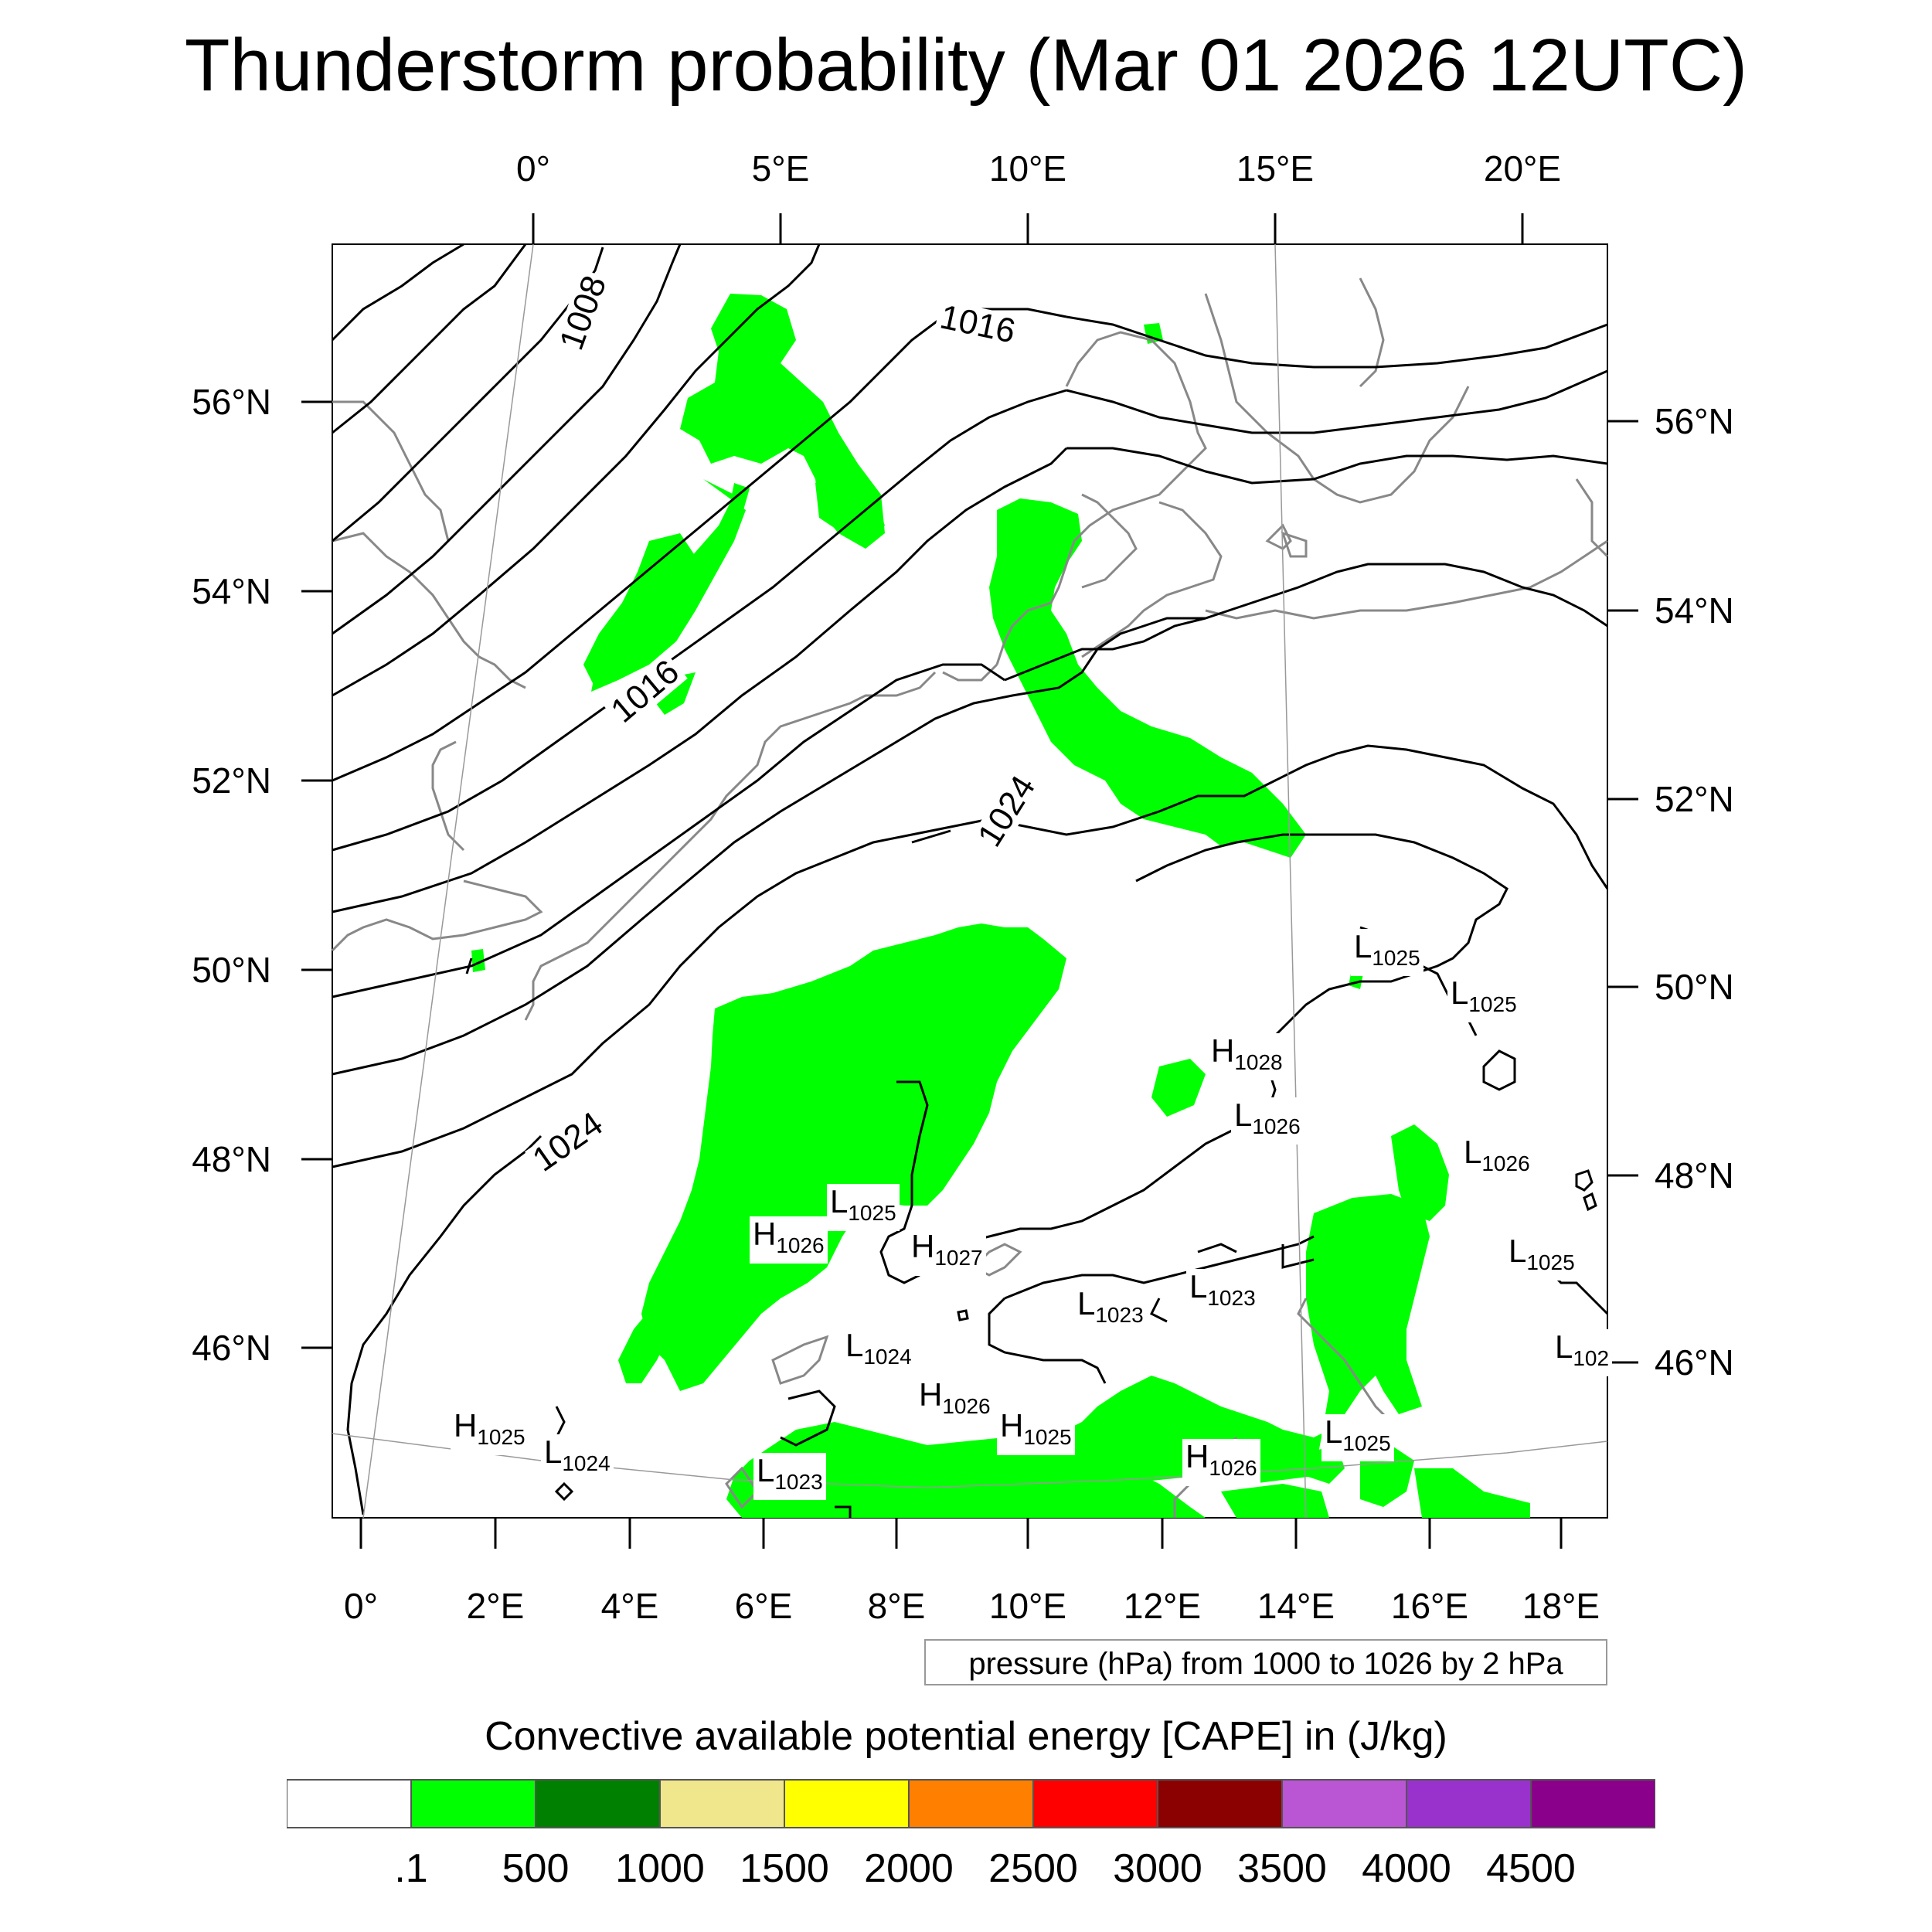 The width and height of the screenshot is (1932, 1932). I want to click on bottom-tick-label: 4°E, so click(629, 1606).